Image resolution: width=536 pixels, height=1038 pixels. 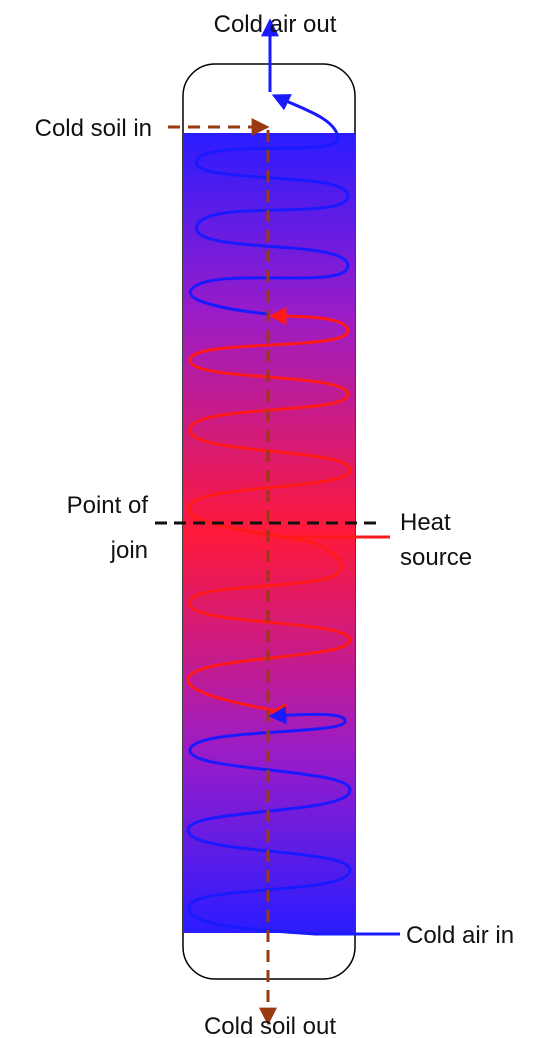 I want to click on label-point-of-join-1: Point of, so click(x=108, y=505).